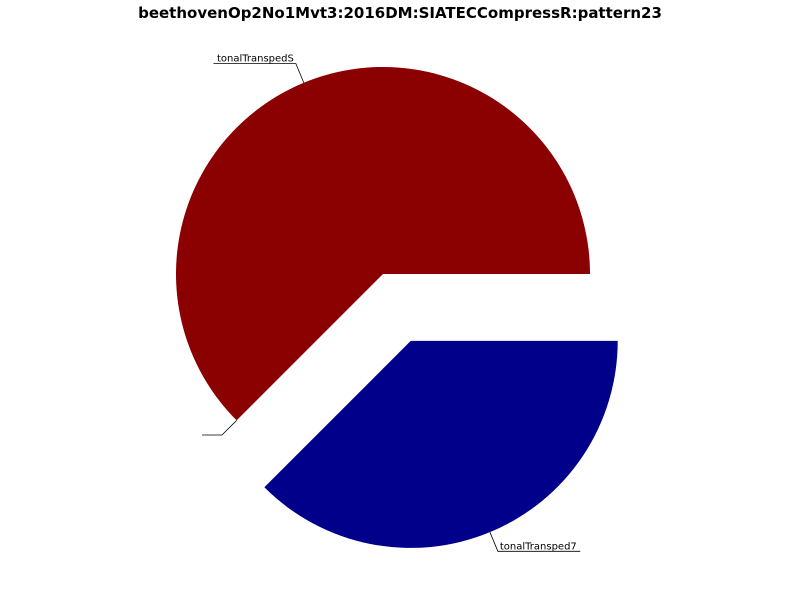 Image resolution: width=800 pixels, height=600 pixels. I want to click on leader-line-tonaltransped7, so click(535, 542).